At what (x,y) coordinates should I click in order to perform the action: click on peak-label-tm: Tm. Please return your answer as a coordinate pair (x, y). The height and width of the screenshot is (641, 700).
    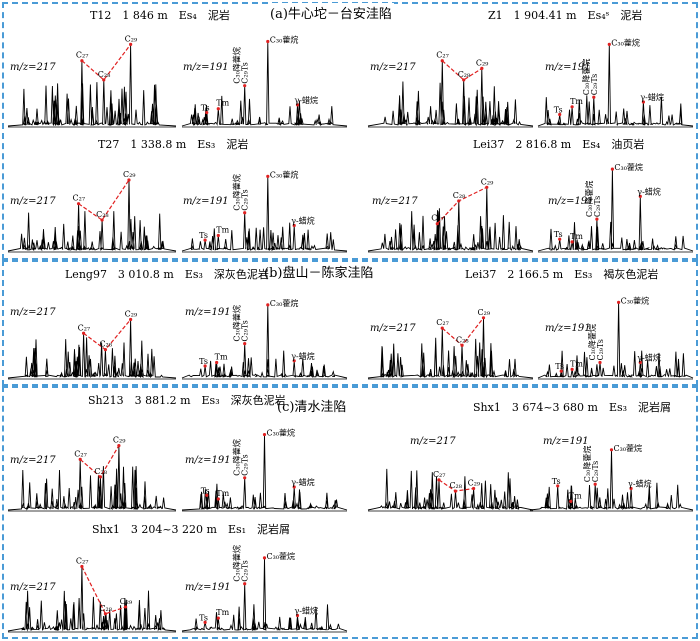
    Looking at the image, I should click on (222, 493).